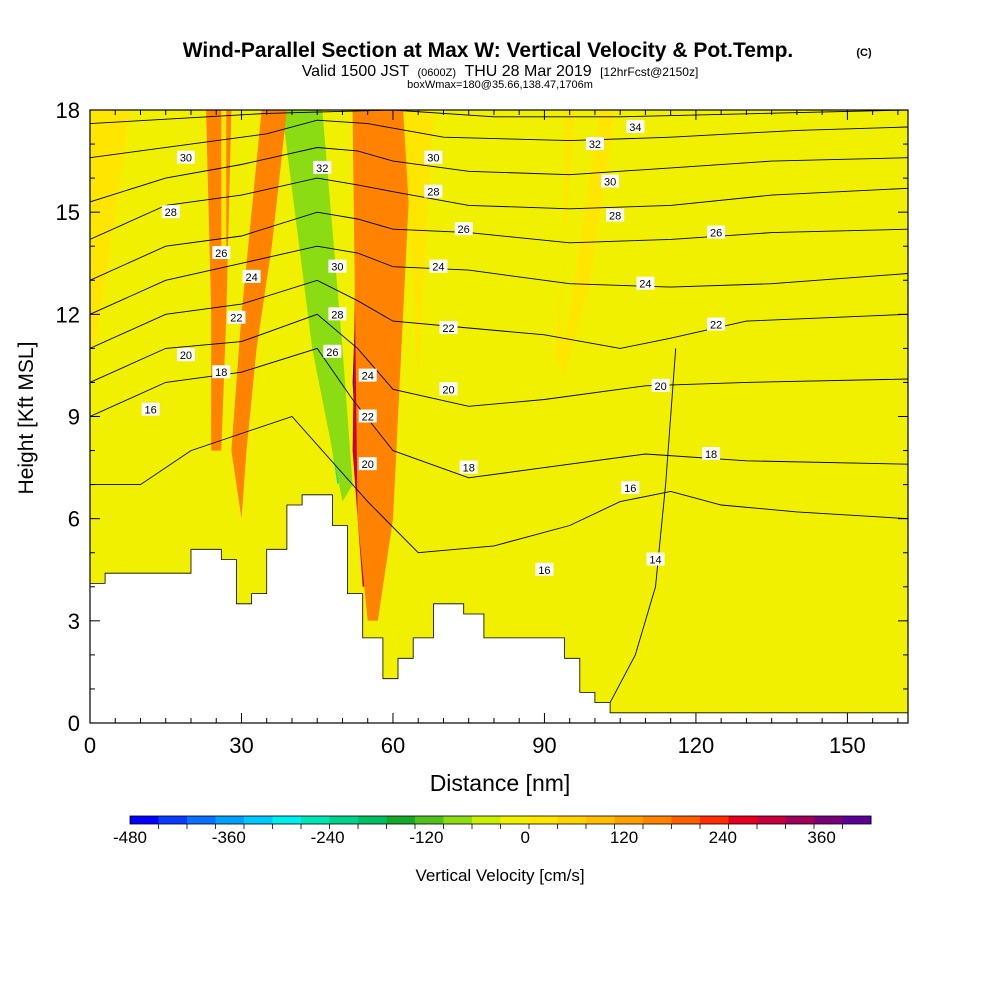 The height and width of the screenshot is (1000, 1000). What do you see at coordinates (328, 837) in the screenshot?
I see `colorbar-tick-label: -240` at bounding box center [328, 837].